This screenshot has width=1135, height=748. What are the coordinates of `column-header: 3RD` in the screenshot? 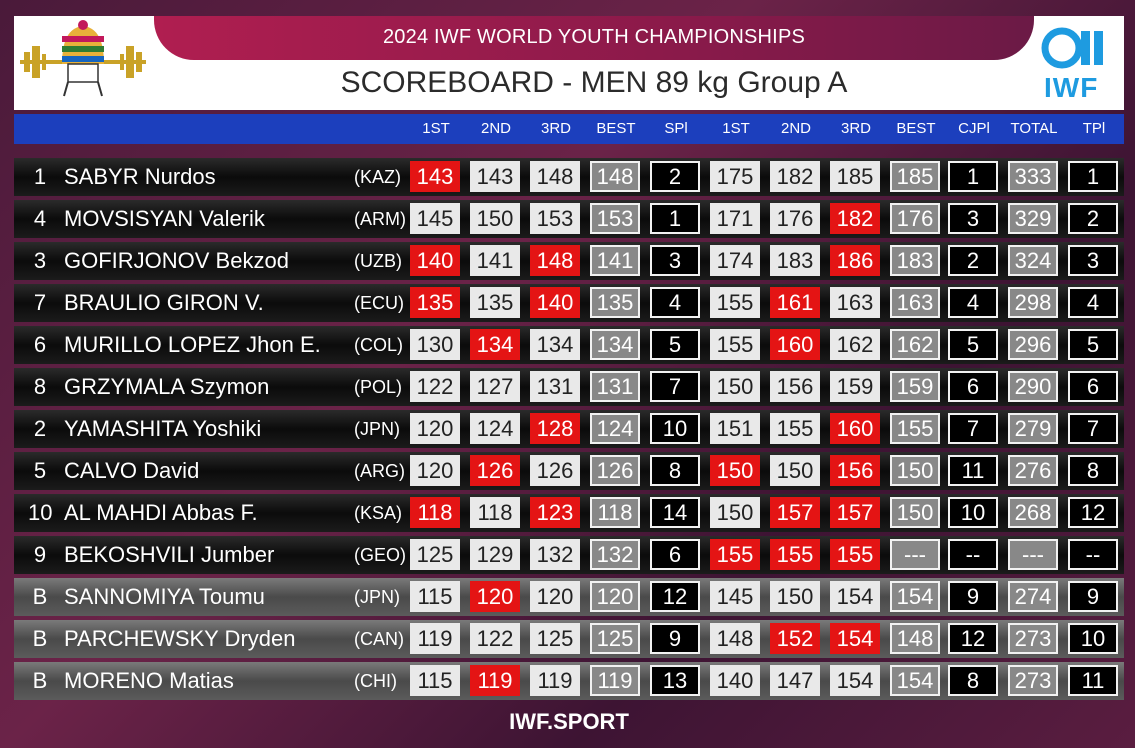 It's located at (555, 128).